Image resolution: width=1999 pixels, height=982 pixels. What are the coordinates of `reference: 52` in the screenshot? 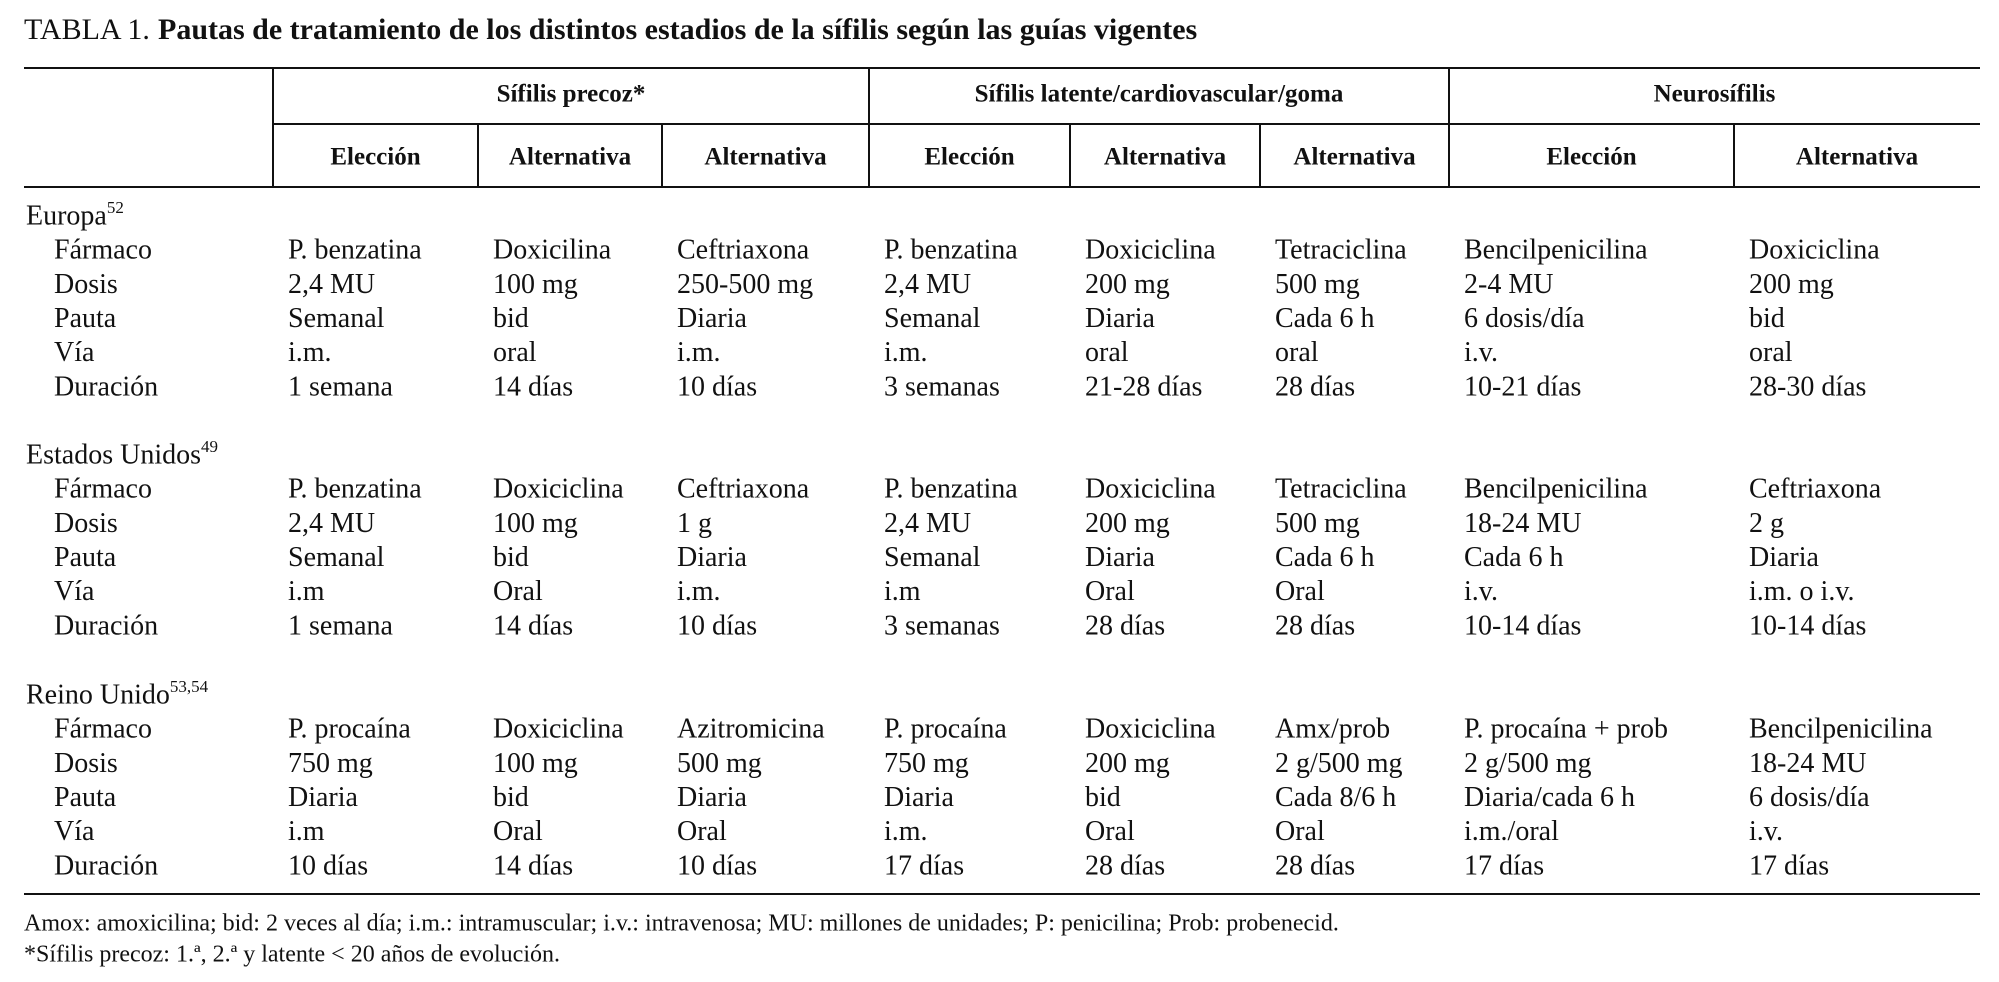 It's located at (115, 207).